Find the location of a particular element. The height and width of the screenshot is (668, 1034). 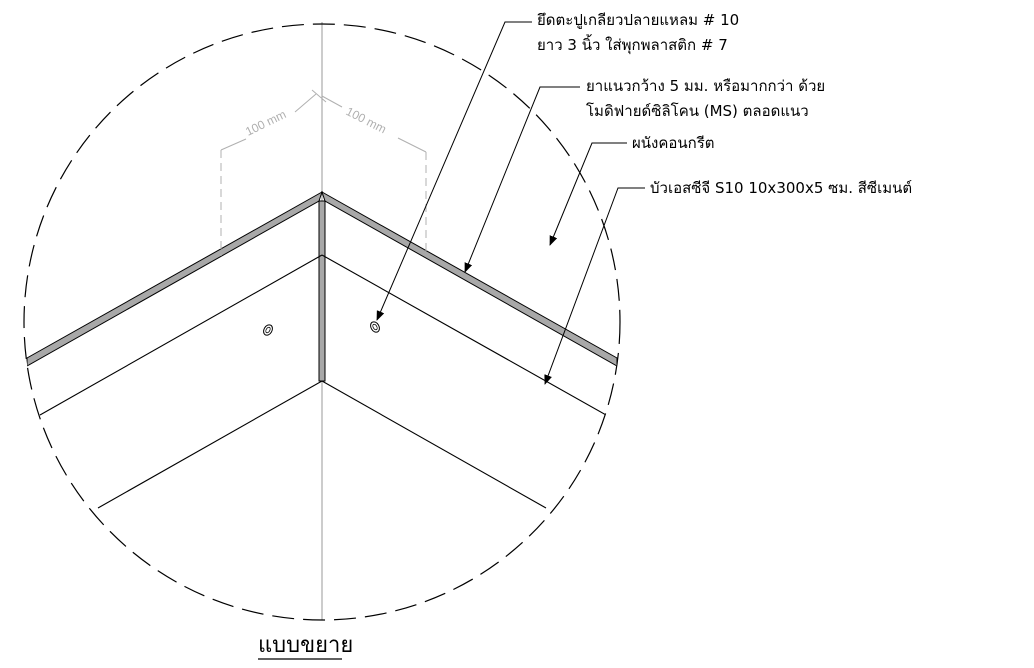

leader-screw is located at coordinates (454, 171).